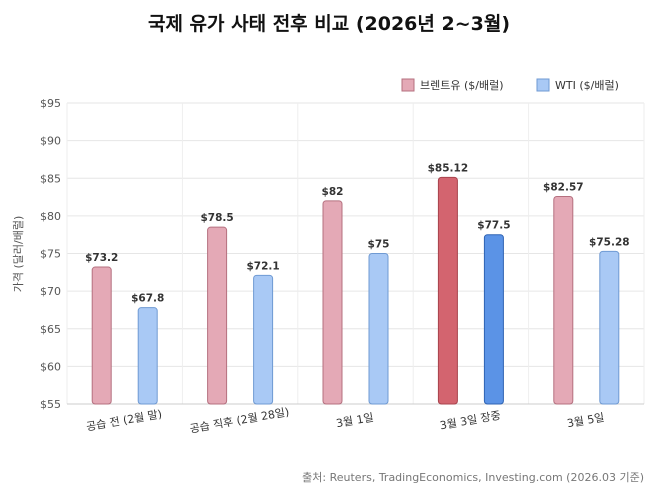 This screenshot has height=493, width=658. What do you see at coordinates (329, 24) in the screenshot?
I see `chart-title: 국제 유가 사태 전후 비교 (2026년 2~3월)` at bounding box center [329, 24].